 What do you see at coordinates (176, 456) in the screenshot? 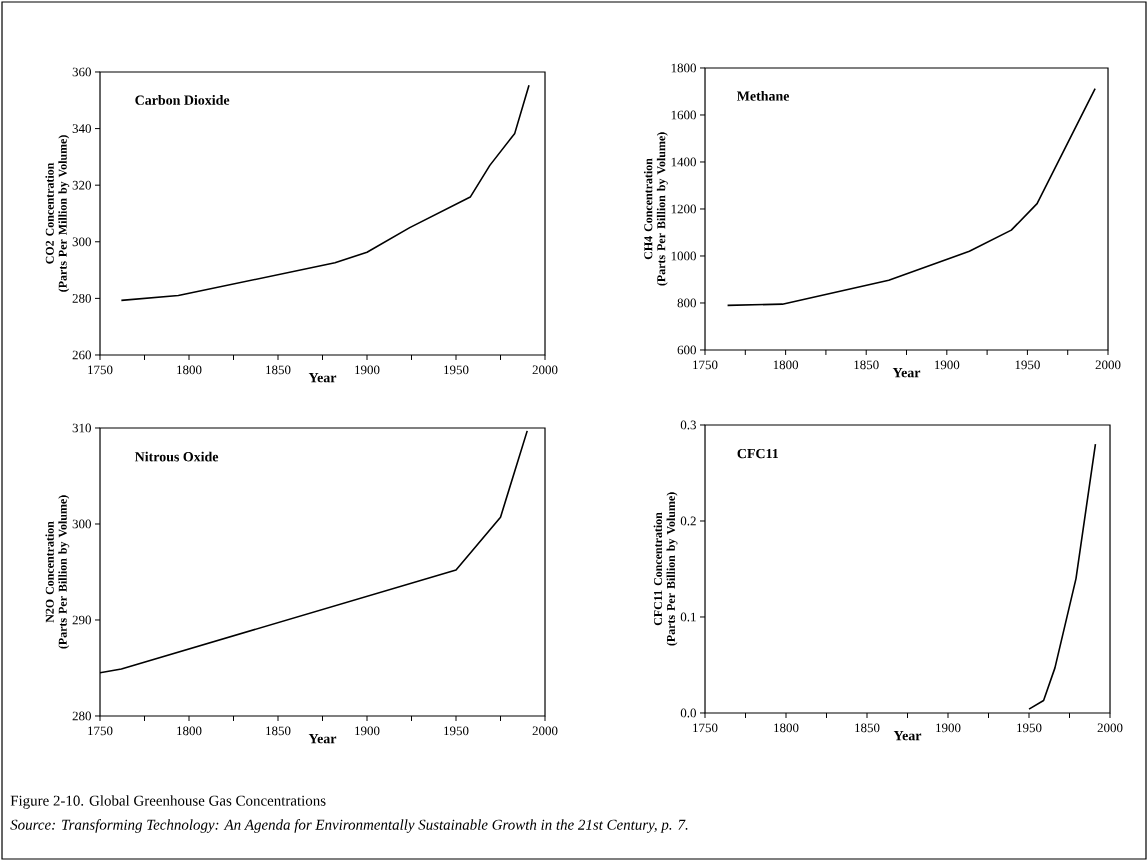
I see `text: Nitrous Oxide` at bounding box center [176, 456].